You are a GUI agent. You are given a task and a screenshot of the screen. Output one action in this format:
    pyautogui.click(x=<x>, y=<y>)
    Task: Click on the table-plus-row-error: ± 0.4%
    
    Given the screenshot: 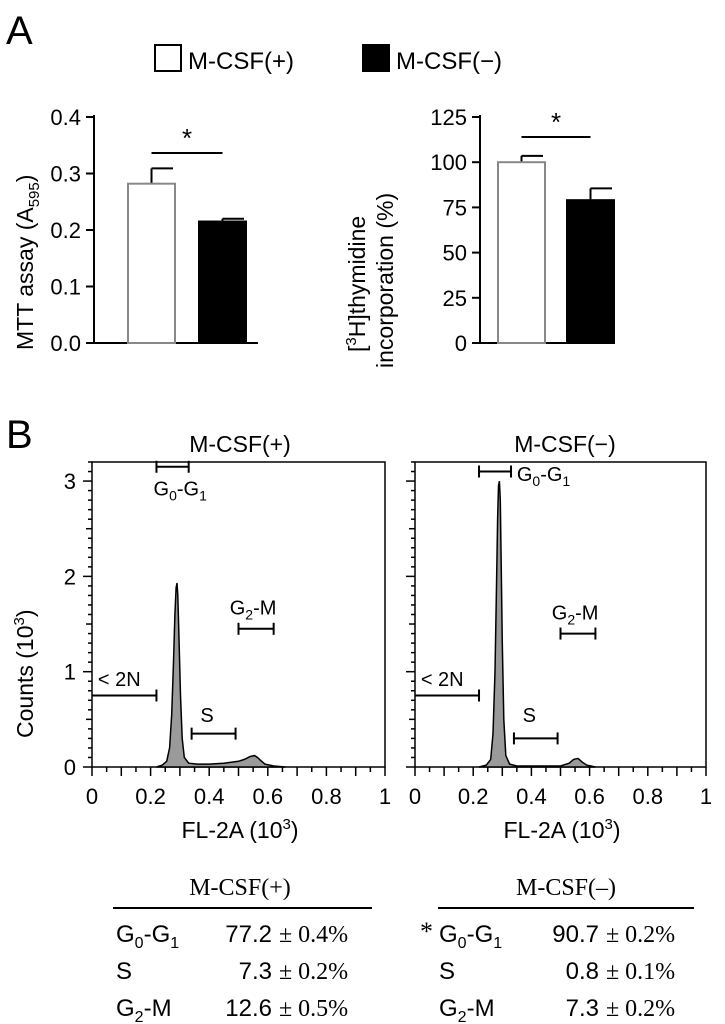 What is the action you would take?
    pyautogui.click(x=313, y=935)
    